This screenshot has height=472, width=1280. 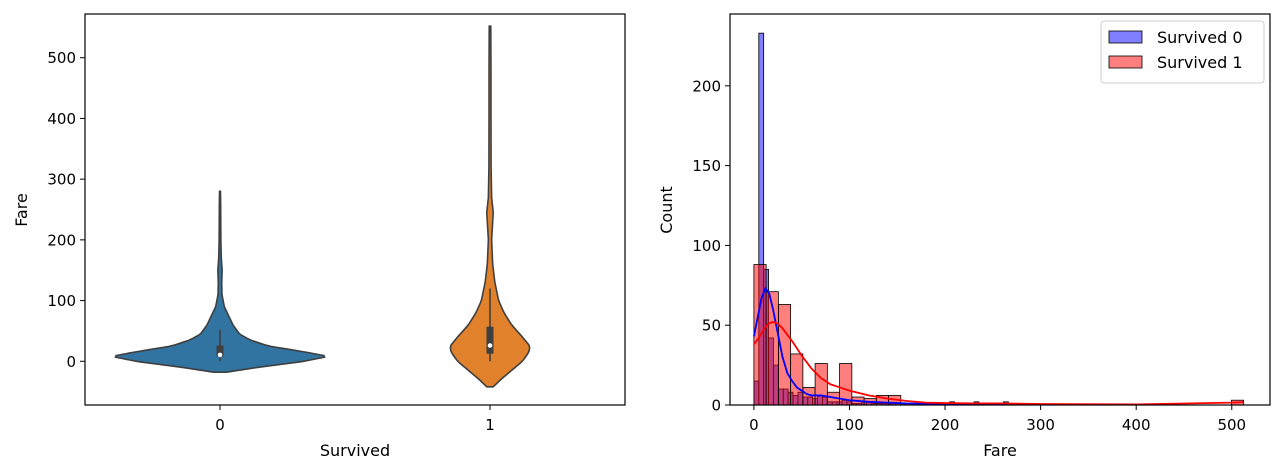 I want to click on hist-x-tick-label: 0, so click(x=754, y=425).